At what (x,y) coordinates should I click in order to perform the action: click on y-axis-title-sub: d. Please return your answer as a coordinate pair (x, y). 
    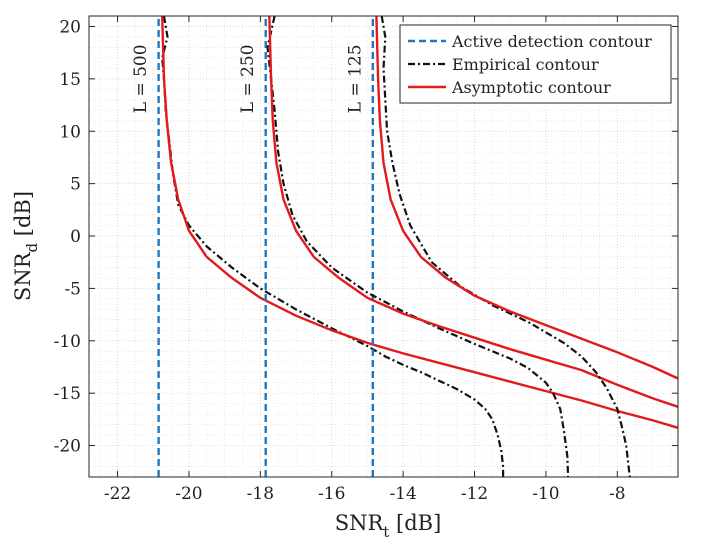
    Looking at the image, I should click on (32, 247).